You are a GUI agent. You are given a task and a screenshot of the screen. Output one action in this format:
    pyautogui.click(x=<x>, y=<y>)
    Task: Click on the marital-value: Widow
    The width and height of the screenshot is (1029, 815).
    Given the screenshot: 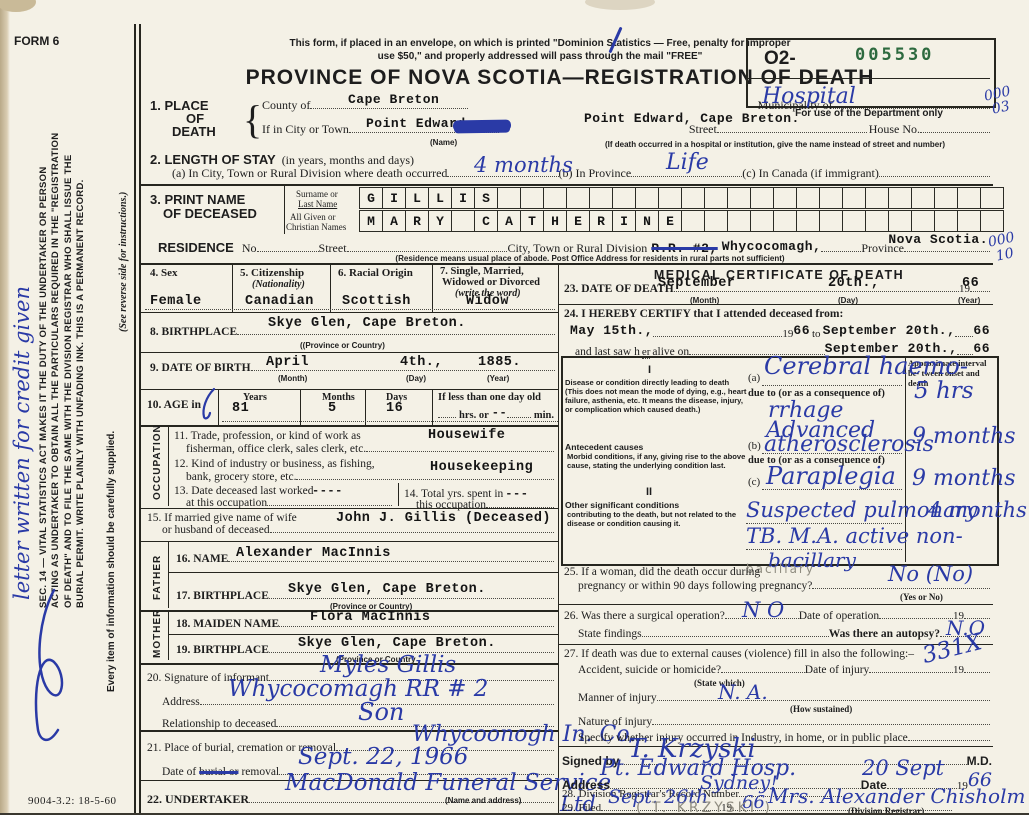 What is the action you would take?
    pyautogui.click(x=488, y=301)
    